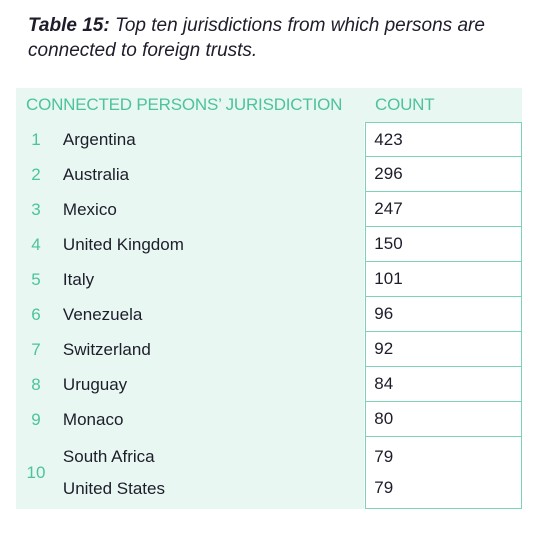 Image resolution: width=550 pixels, height=539 pixels. Describe the element at coordinates (443, 209) in the screenshot. I see `row-count: 247` at that location.